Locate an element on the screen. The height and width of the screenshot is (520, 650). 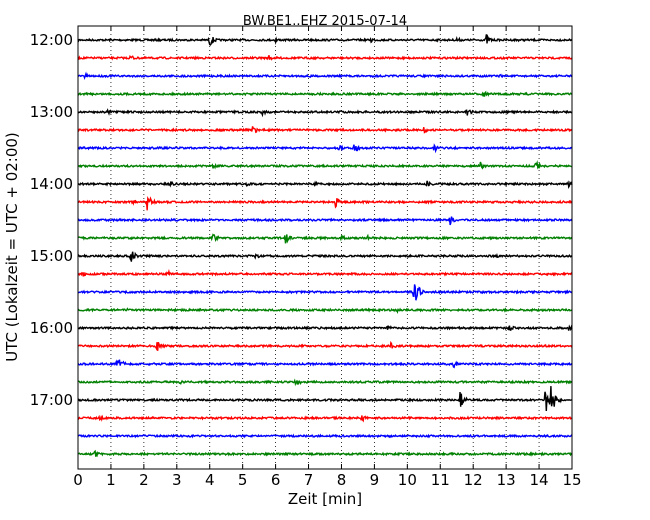
y-tick-label: 13:00 is located at coordinates (51, 112).